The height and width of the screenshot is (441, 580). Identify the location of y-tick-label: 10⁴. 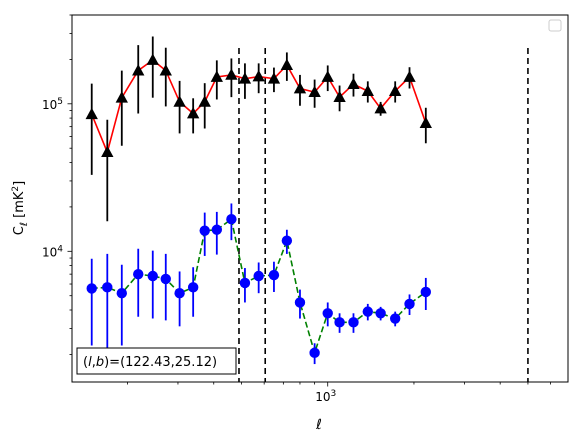
(52, 251).